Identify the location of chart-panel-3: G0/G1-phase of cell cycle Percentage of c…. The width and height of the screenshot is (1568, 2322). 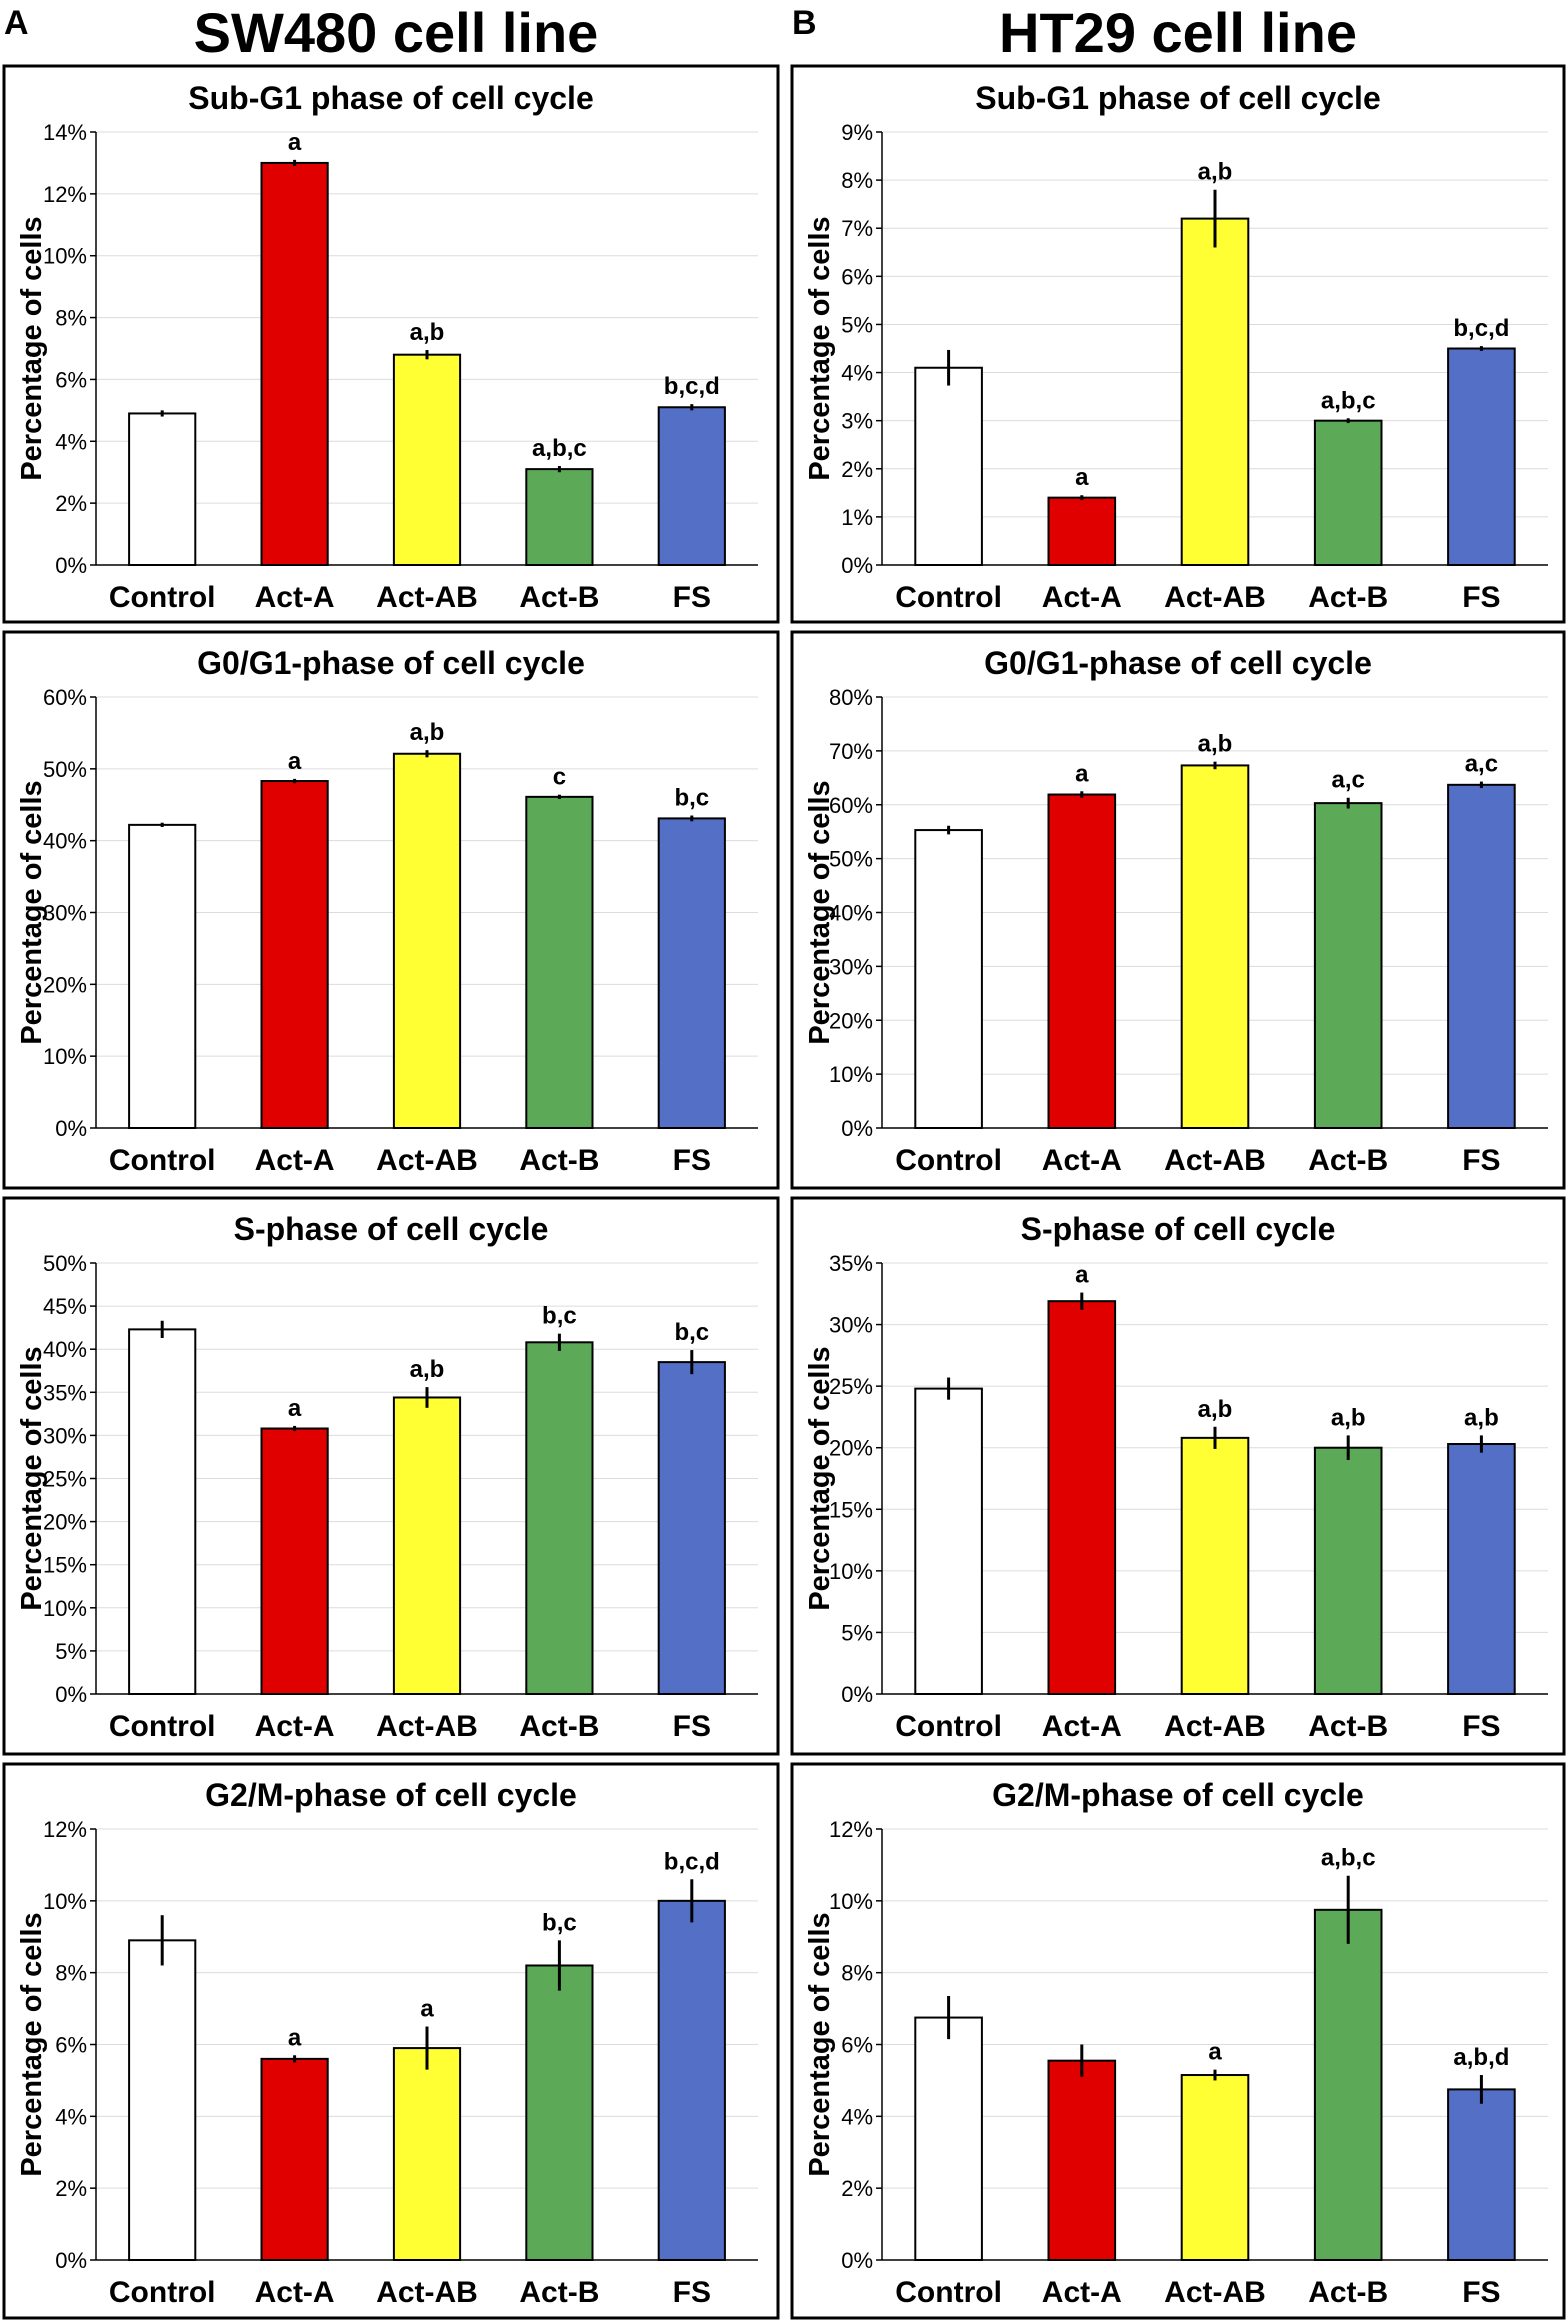
(391, 910).